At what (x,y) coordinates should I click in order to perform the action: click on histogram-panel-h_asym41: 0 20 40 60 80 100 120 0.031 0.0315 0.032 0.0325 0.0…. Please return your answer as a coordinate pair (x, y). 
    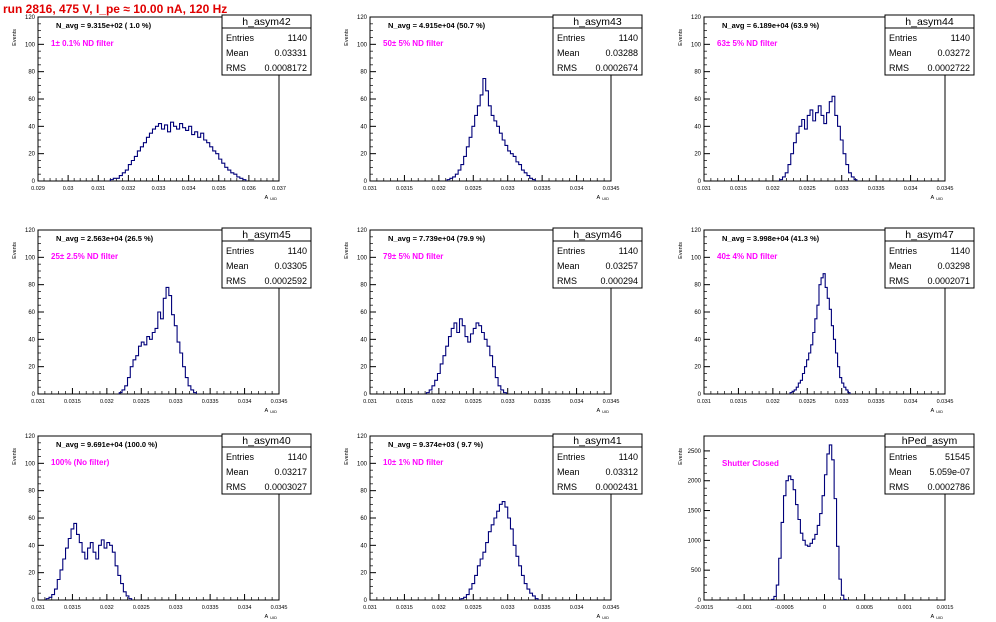
    Looking at the image, I should click on (493, 526).